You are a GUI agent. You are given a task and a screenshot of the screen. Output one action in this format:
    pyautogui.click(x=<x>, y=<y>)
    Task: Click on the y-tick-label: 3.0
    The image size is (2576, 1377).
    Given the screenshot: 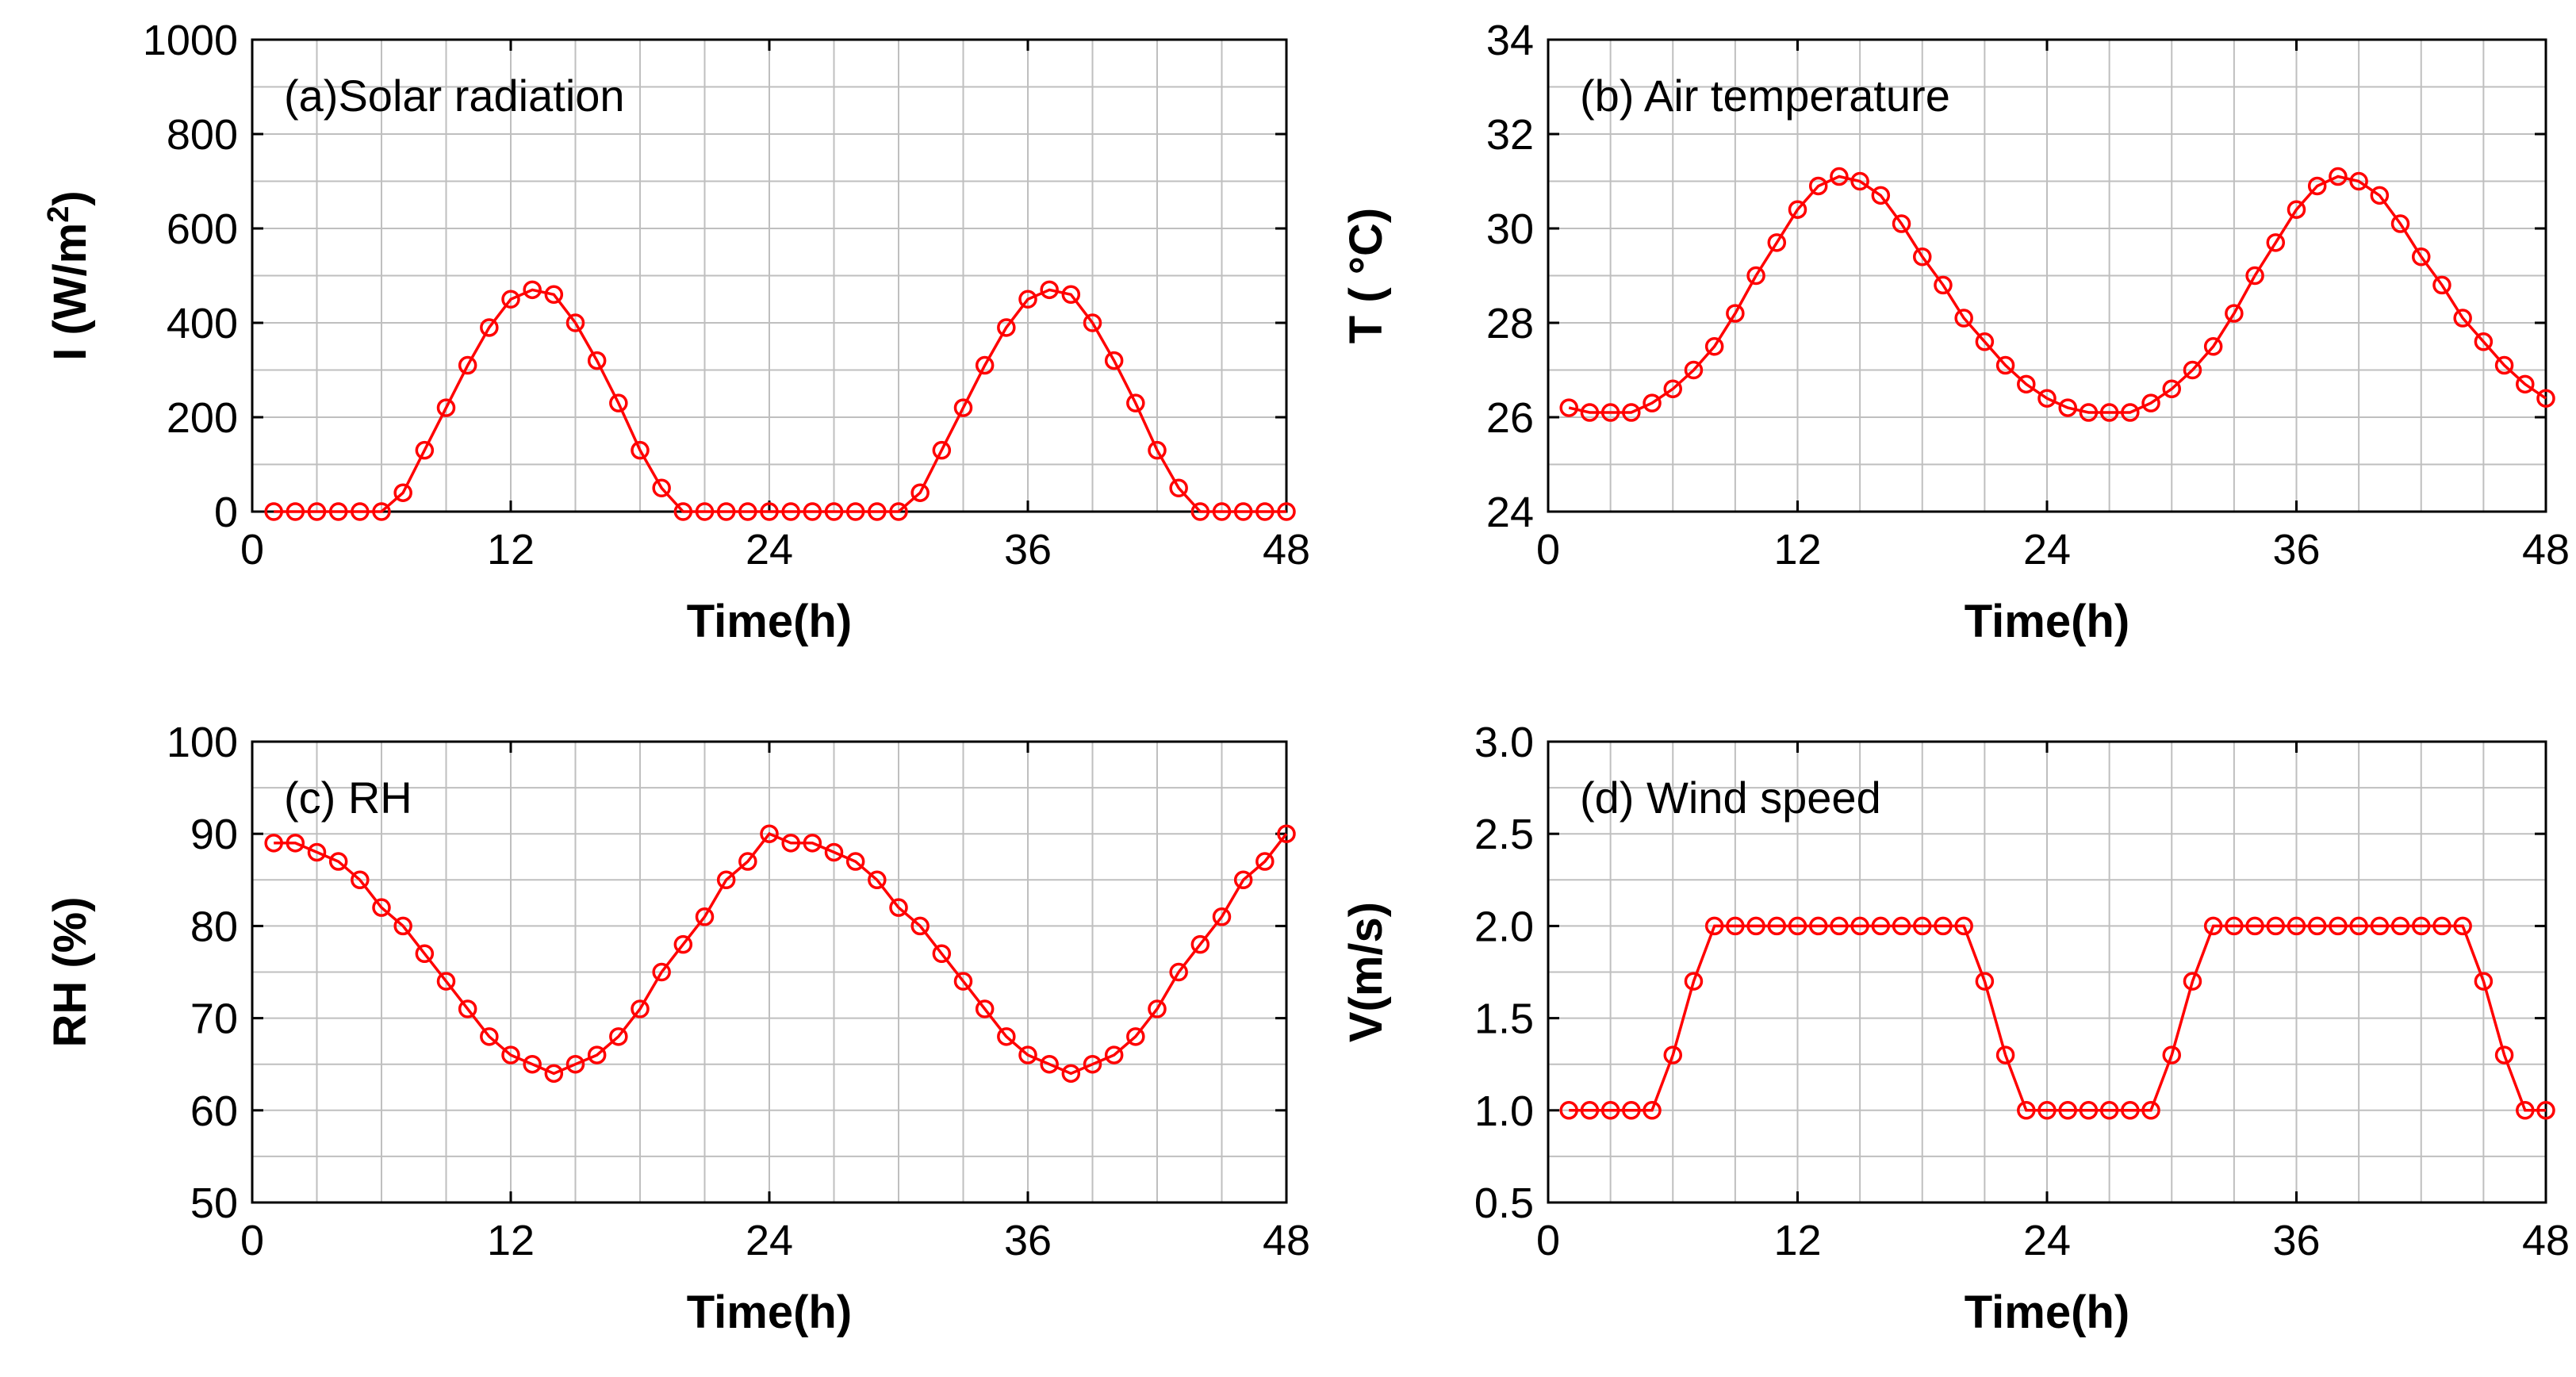 What is the action you would take?
    pyautogui.click(x=1504, y=742)
    